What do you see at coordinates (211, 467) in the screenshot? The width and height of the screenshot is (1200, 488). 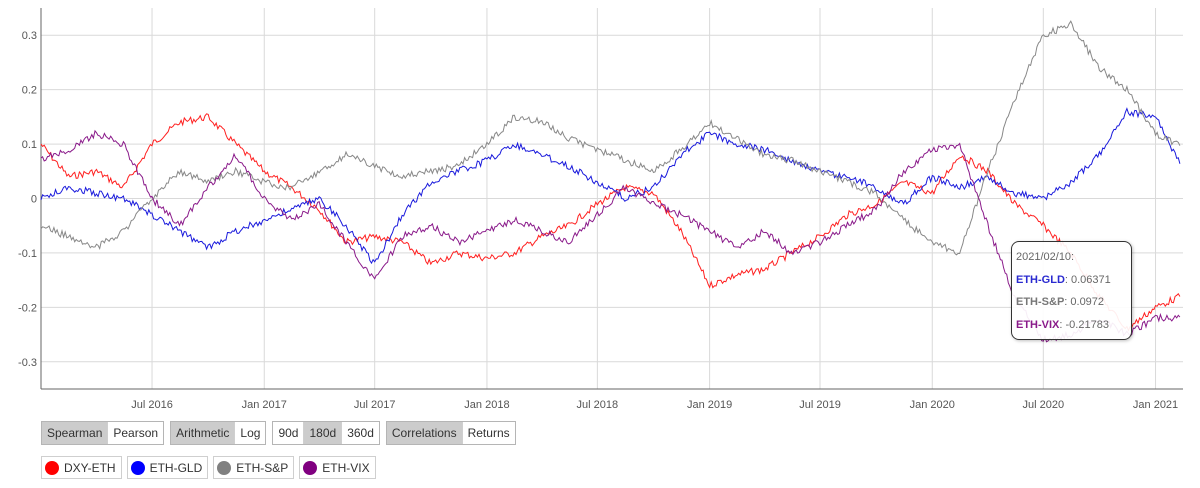 I see `chart-legend: DXY-ETH ETH-GLD ETH-S&P ETH-VIX` at bounding box center [211, 467].